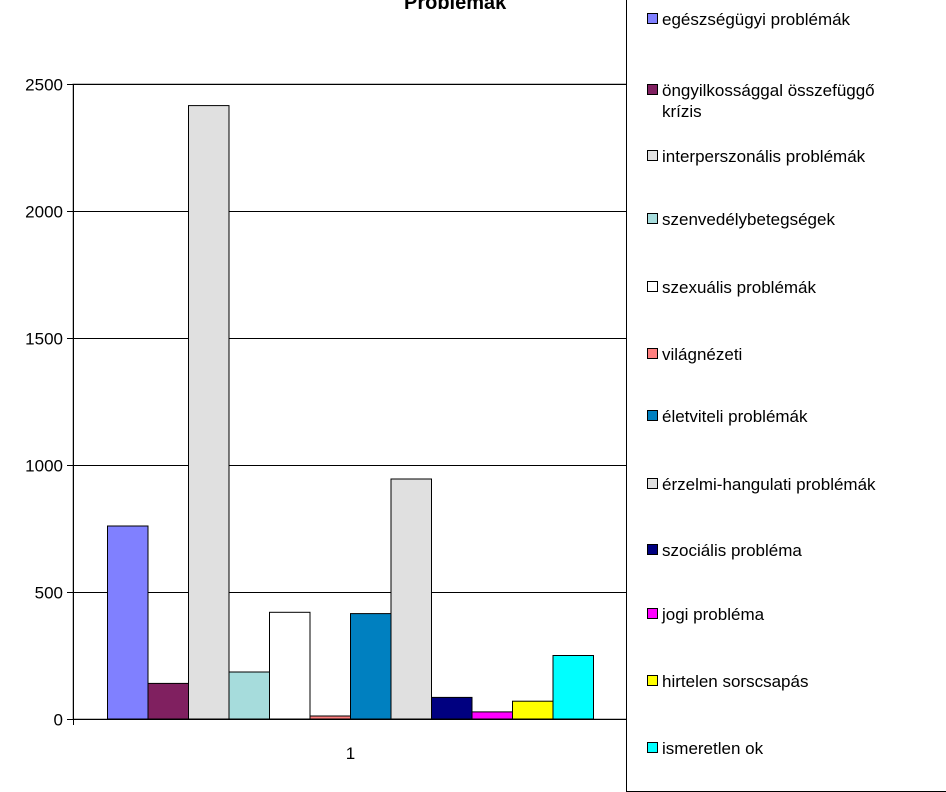 This screenshot has height=792, width=946. What do you see at coordinates (44, 466) in the screenshot?
I see `y-tick-label: 1000` at bounding box center [44, 466].